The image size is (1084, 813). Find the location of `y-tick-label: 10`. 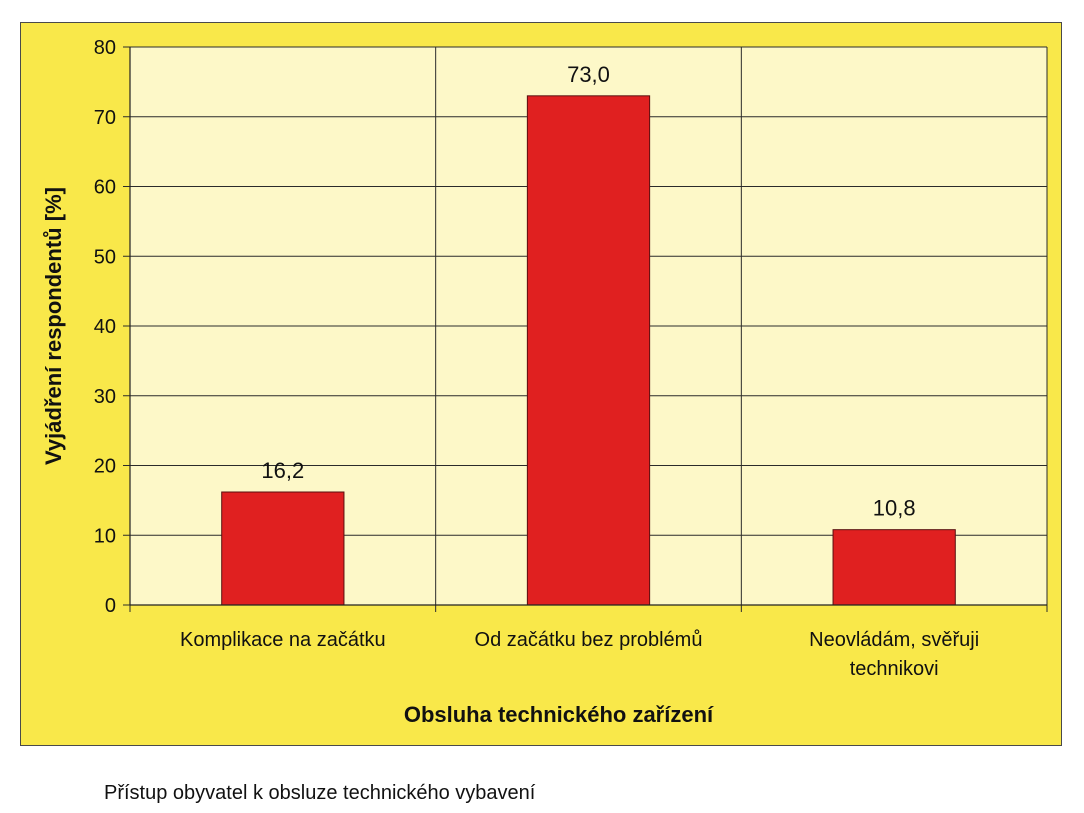

y-tick-label: 10 is located at coordinates (105, 536).